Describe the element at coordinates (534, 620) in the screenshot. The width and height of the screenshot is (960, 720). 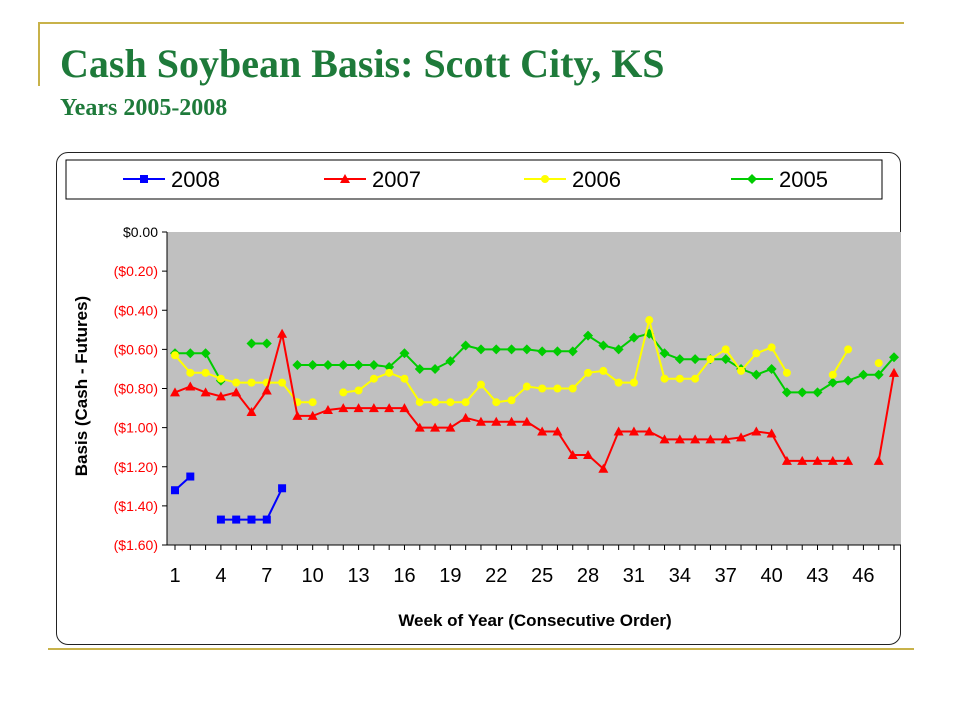
I see `x-axis-label: Week of Year (Consecutive Order)` at that location.